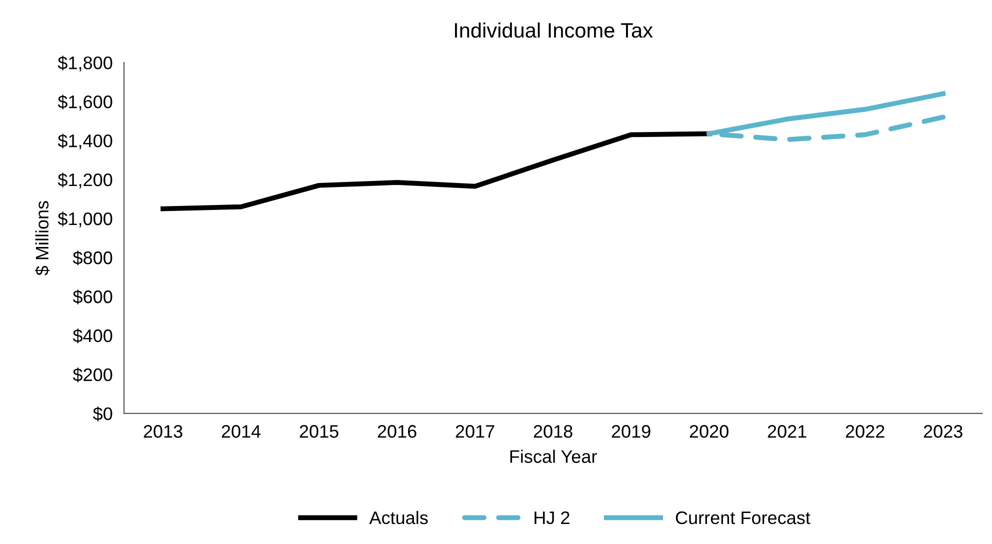 Image resolution: width=992 pixels, height=544 pixels. Describe the element at coordinates (92, 336) in the screenshot. I see `y-tick-label: $400` at that location.